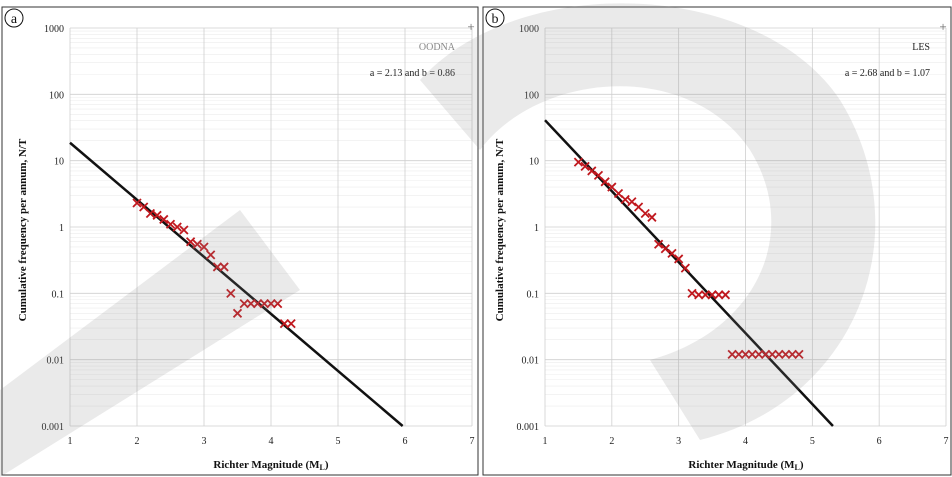 This screenshot has height=477, width=952. Describe the element at coordinates (70, 441) in the screenshot. I see `x-tick-label: 1` at that location.